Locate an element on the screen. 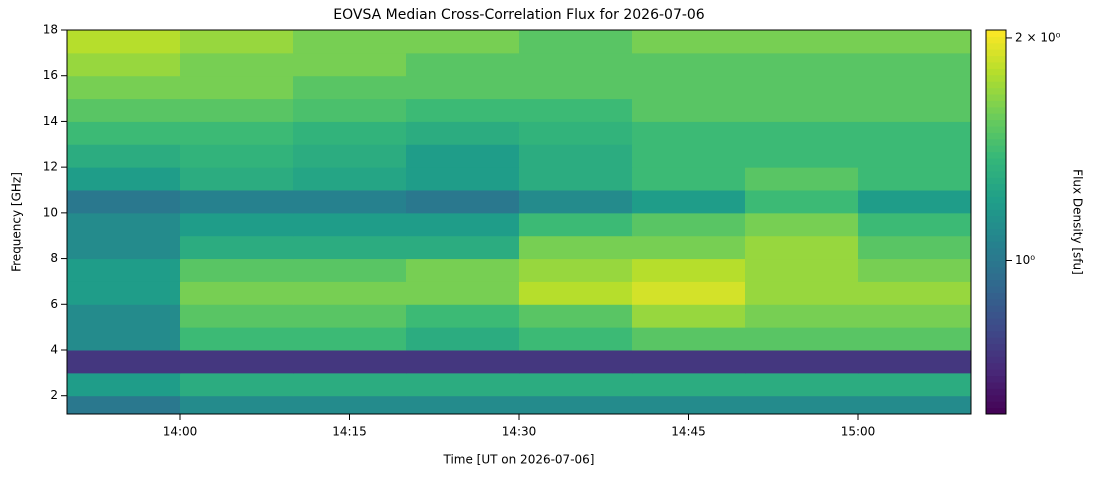 The image size is (1093, 481). y-tick-label: 4 is located at coordinates (54, 350).